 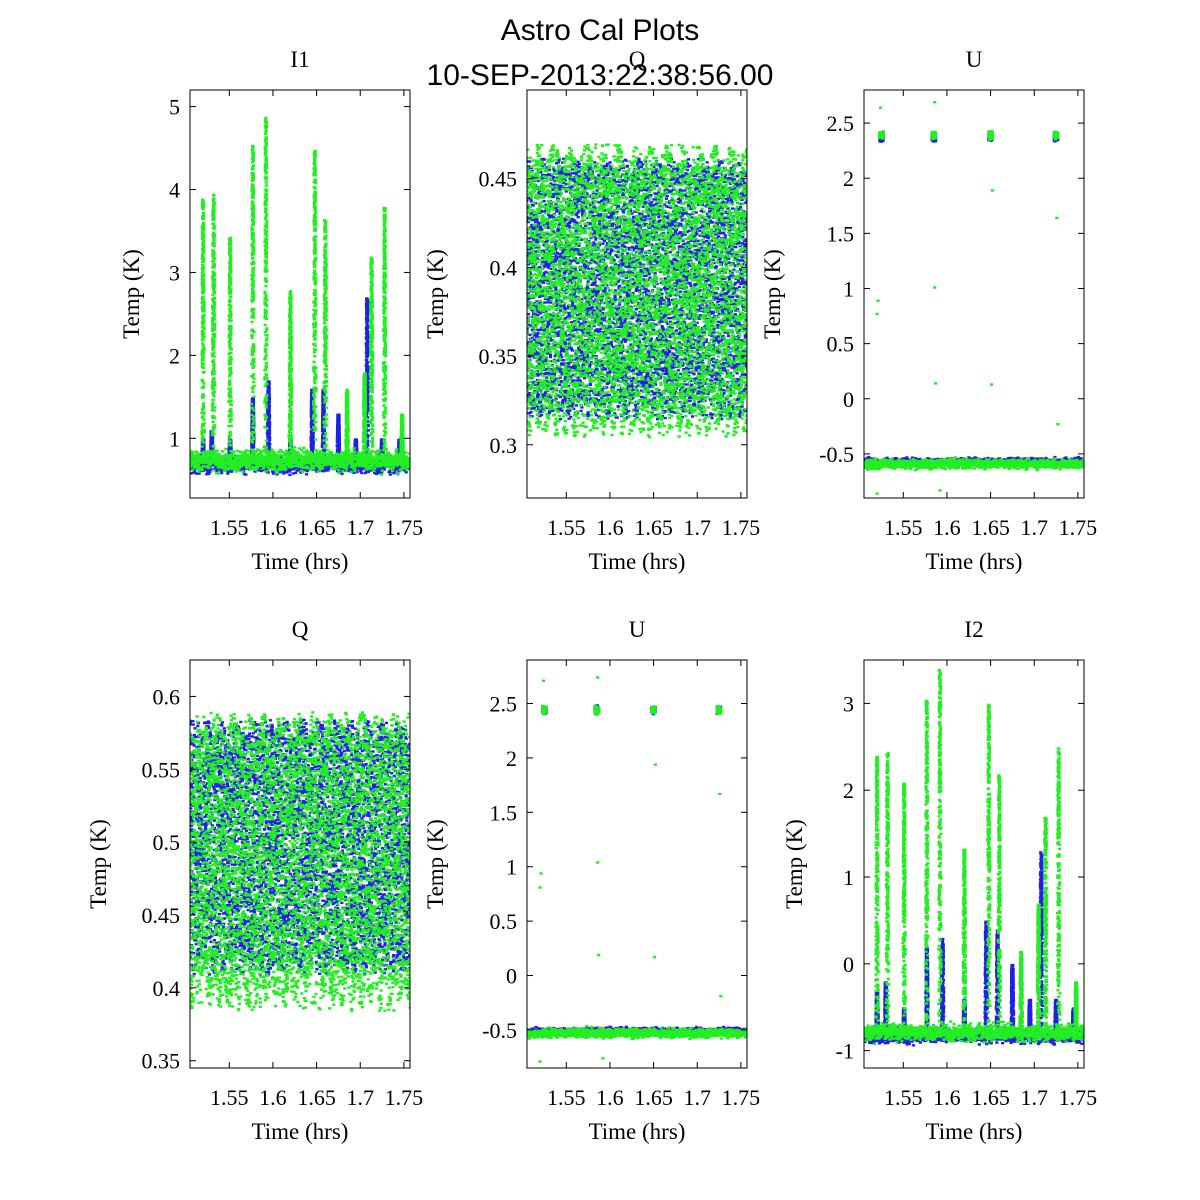 I want to click on y-tick-label: 0.6, so click(x=167, y=696).